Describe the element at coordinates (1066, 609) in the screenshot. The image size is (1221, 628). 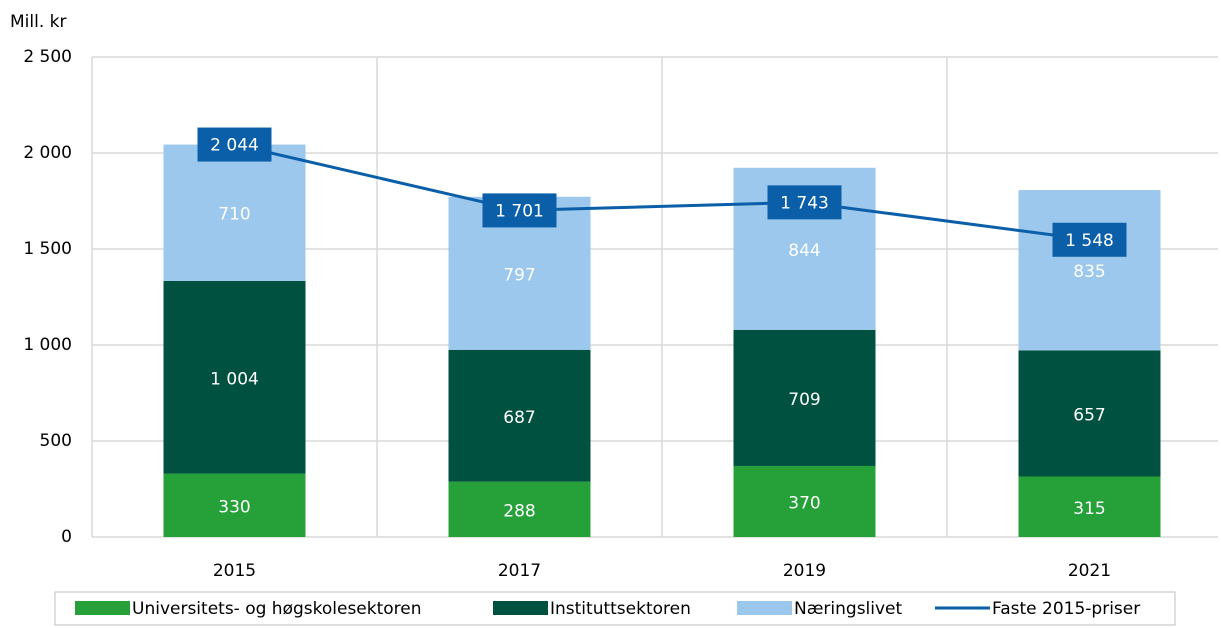
I see `legend-label: Faste 2015-priser` at that location.